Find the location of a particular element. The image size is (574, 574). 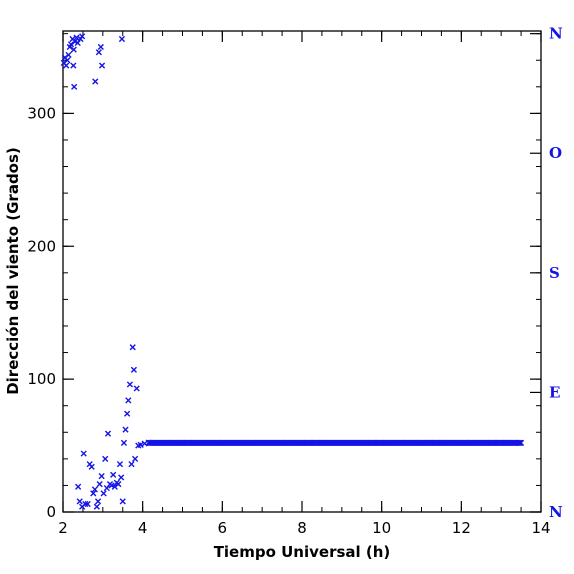

x-tick-label: 10 is located at coordinates (381, 528).